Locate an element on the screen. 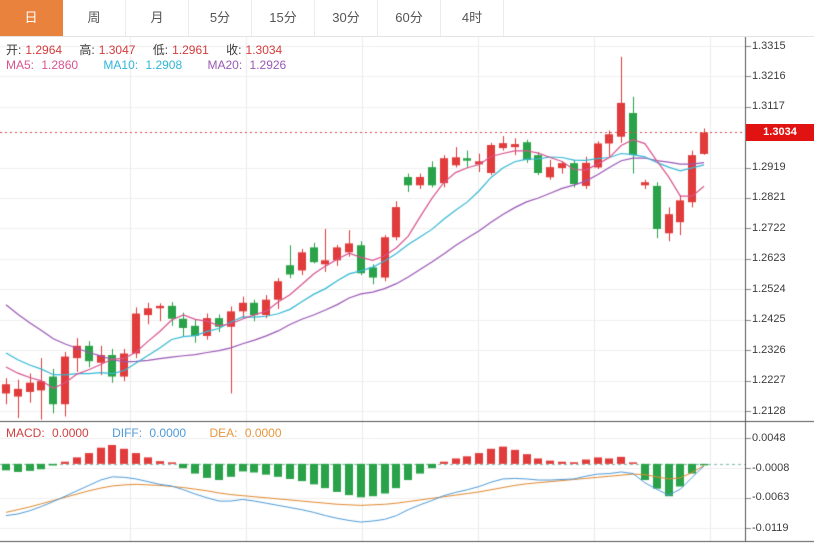 This screenshot has height=543, width=814. price-axis-tick: 1.3315 is located at coordinates (769, 45).